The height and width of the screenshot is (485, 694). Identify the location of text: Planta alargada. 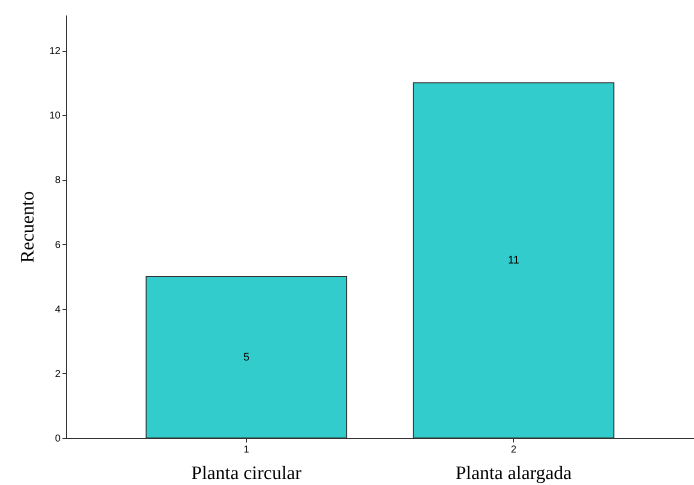
(513, 473).